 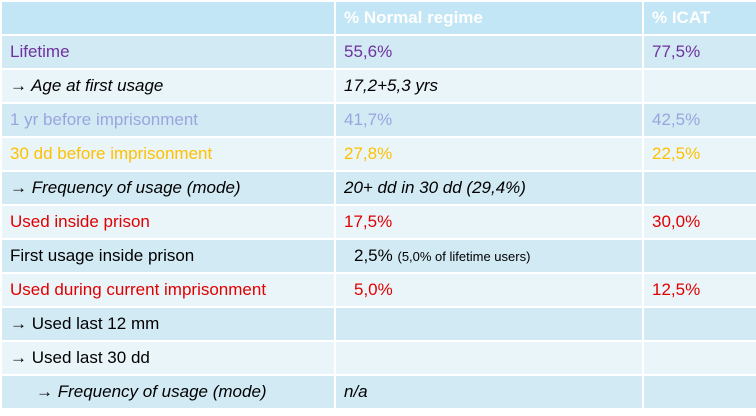 I want to click on cell-normal: 20+ dd in 30 dd (29,4%), so click(x=489, y=188).